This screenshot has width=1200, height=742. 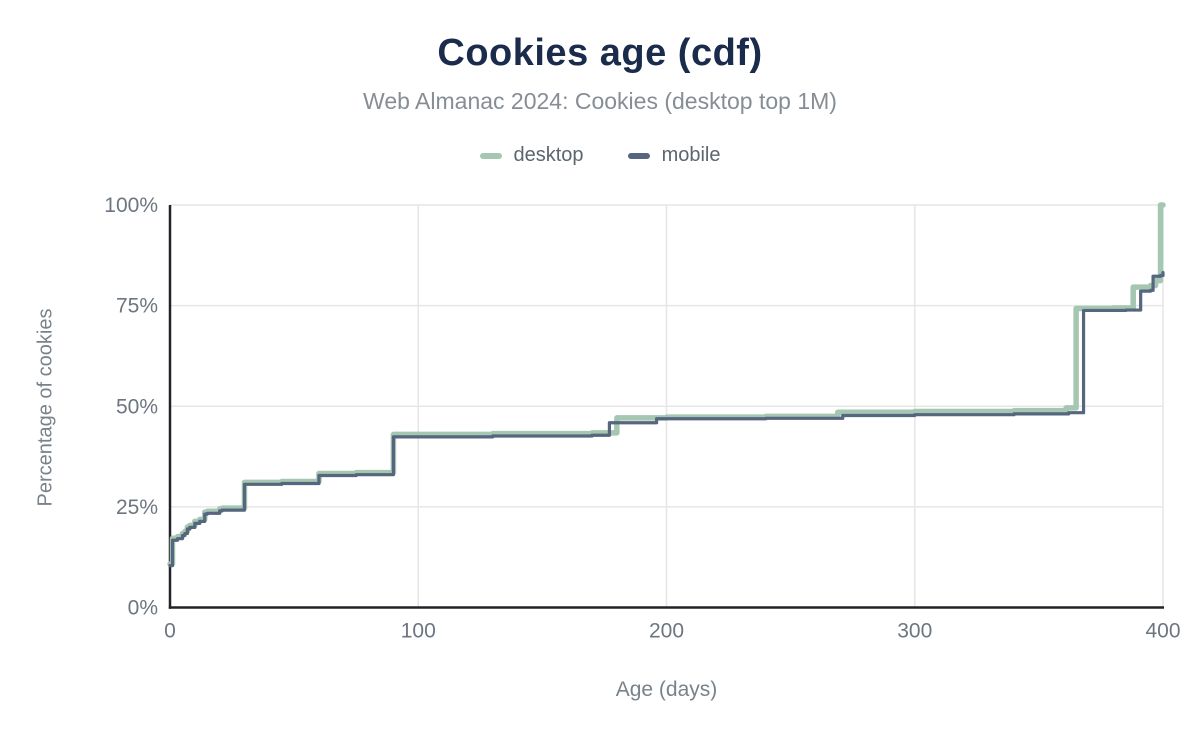 I want to click on legend-label-desktop: desktop, so click(x=548, y=155).